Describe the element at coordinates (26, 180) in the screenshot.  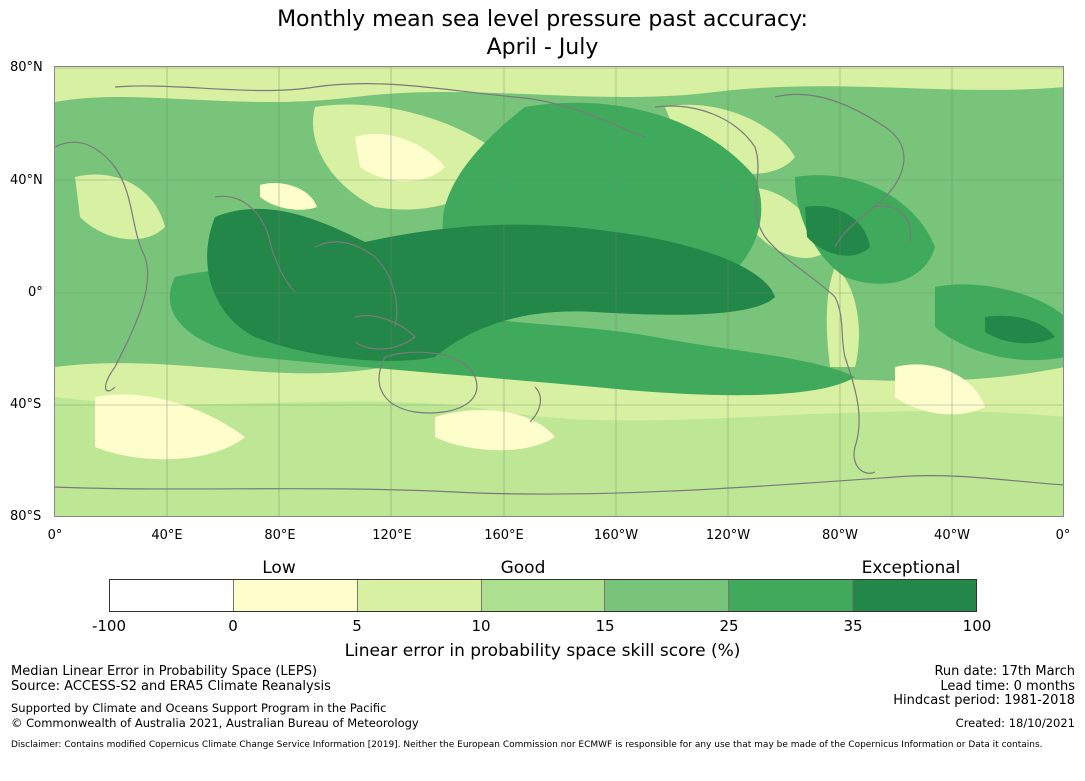
I see `lat-label-40n: 40°N` at that location.